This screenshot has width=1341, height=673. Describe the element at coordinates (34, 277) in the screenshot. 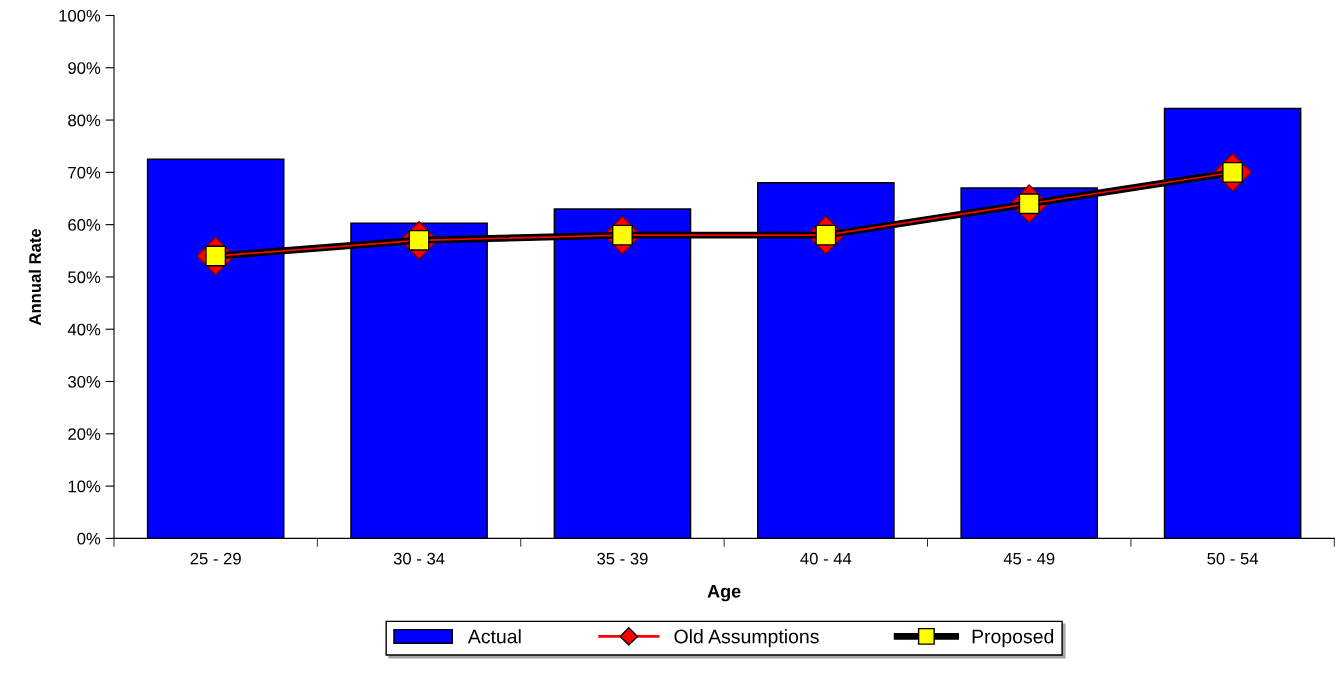

I see `y-axis-title: Annual Rate` at that location.